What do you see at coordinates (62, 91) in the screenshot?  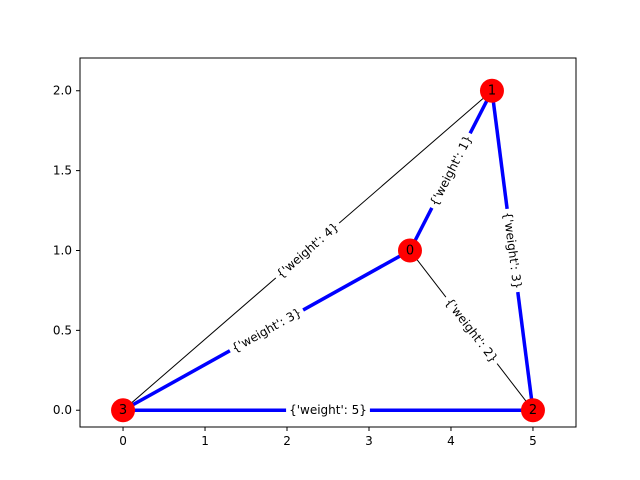 I see `y-tick-label: 2.0` at bounding box center [62, 91].